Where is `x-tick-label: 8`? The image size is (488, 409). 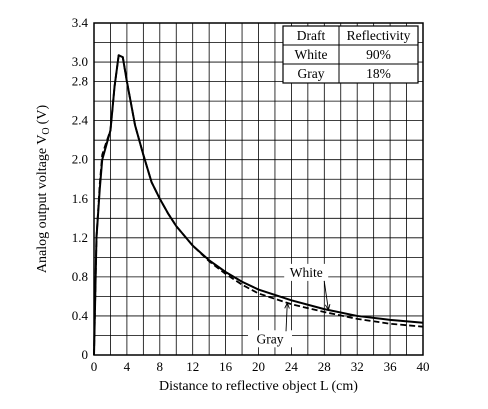 x-tick-label: 8 is located at coordinates (160, 366).